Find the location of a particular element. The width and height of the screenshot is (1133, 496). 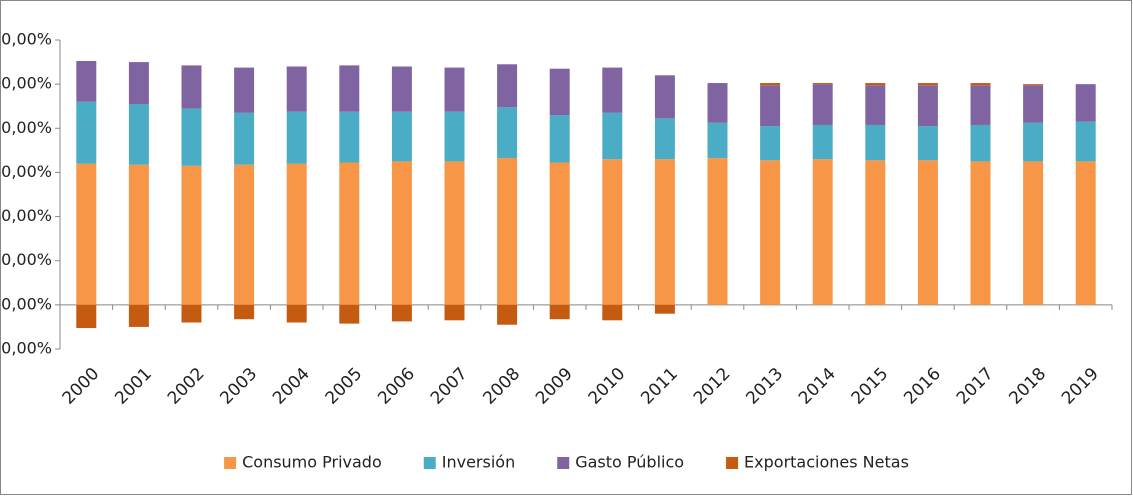

legend-label: Exportaciones Netas is located at coordinates (826, 462).